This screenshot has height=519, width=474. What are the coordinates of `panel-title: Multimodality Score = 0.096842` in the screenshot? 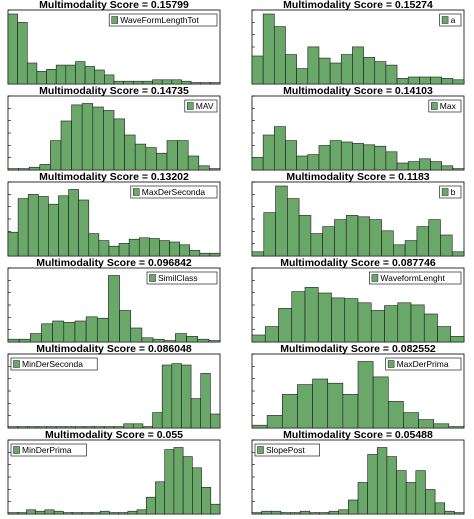 It's located at (114, 263).